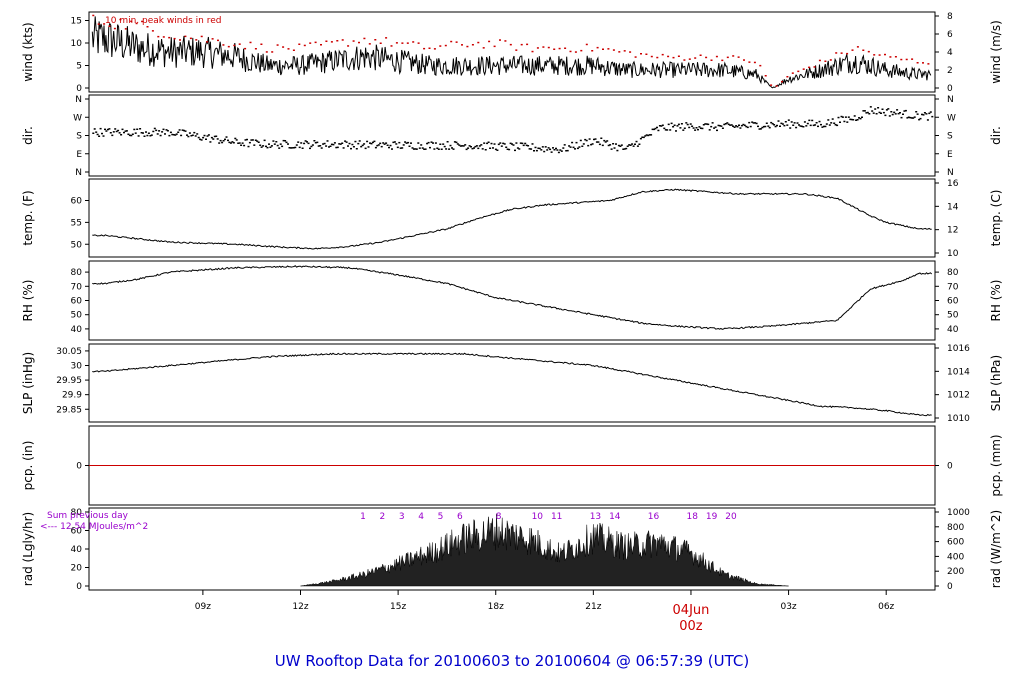 The image size is (1024, 700). Describe the element at coordinates (441, 517) in the screenshot. I see `rad-hour-label: 5` at that location.